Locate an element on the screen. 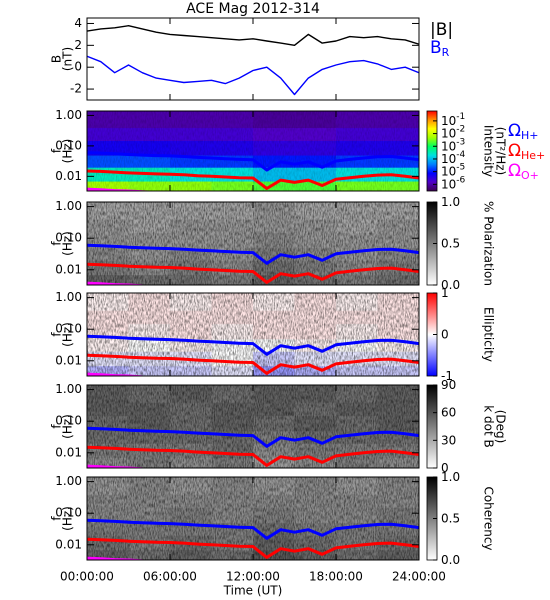 The width and height of the screenshot is (550, 600). x-tick-label: 24:00:00 is located at coordinates (419, 577).